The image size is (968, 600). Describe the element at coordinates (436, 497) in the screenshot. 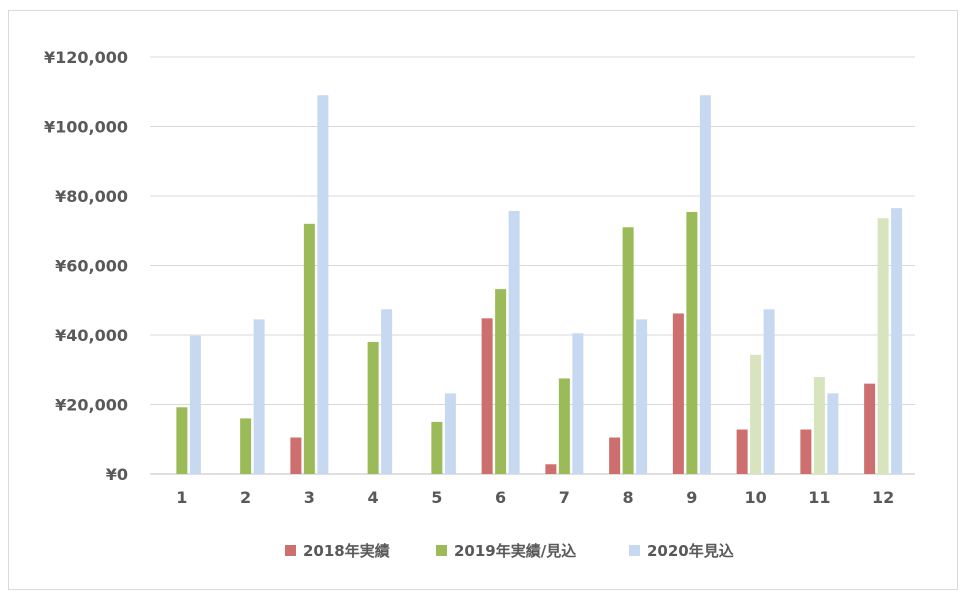

I see `x-tick-label: 5` at that location.